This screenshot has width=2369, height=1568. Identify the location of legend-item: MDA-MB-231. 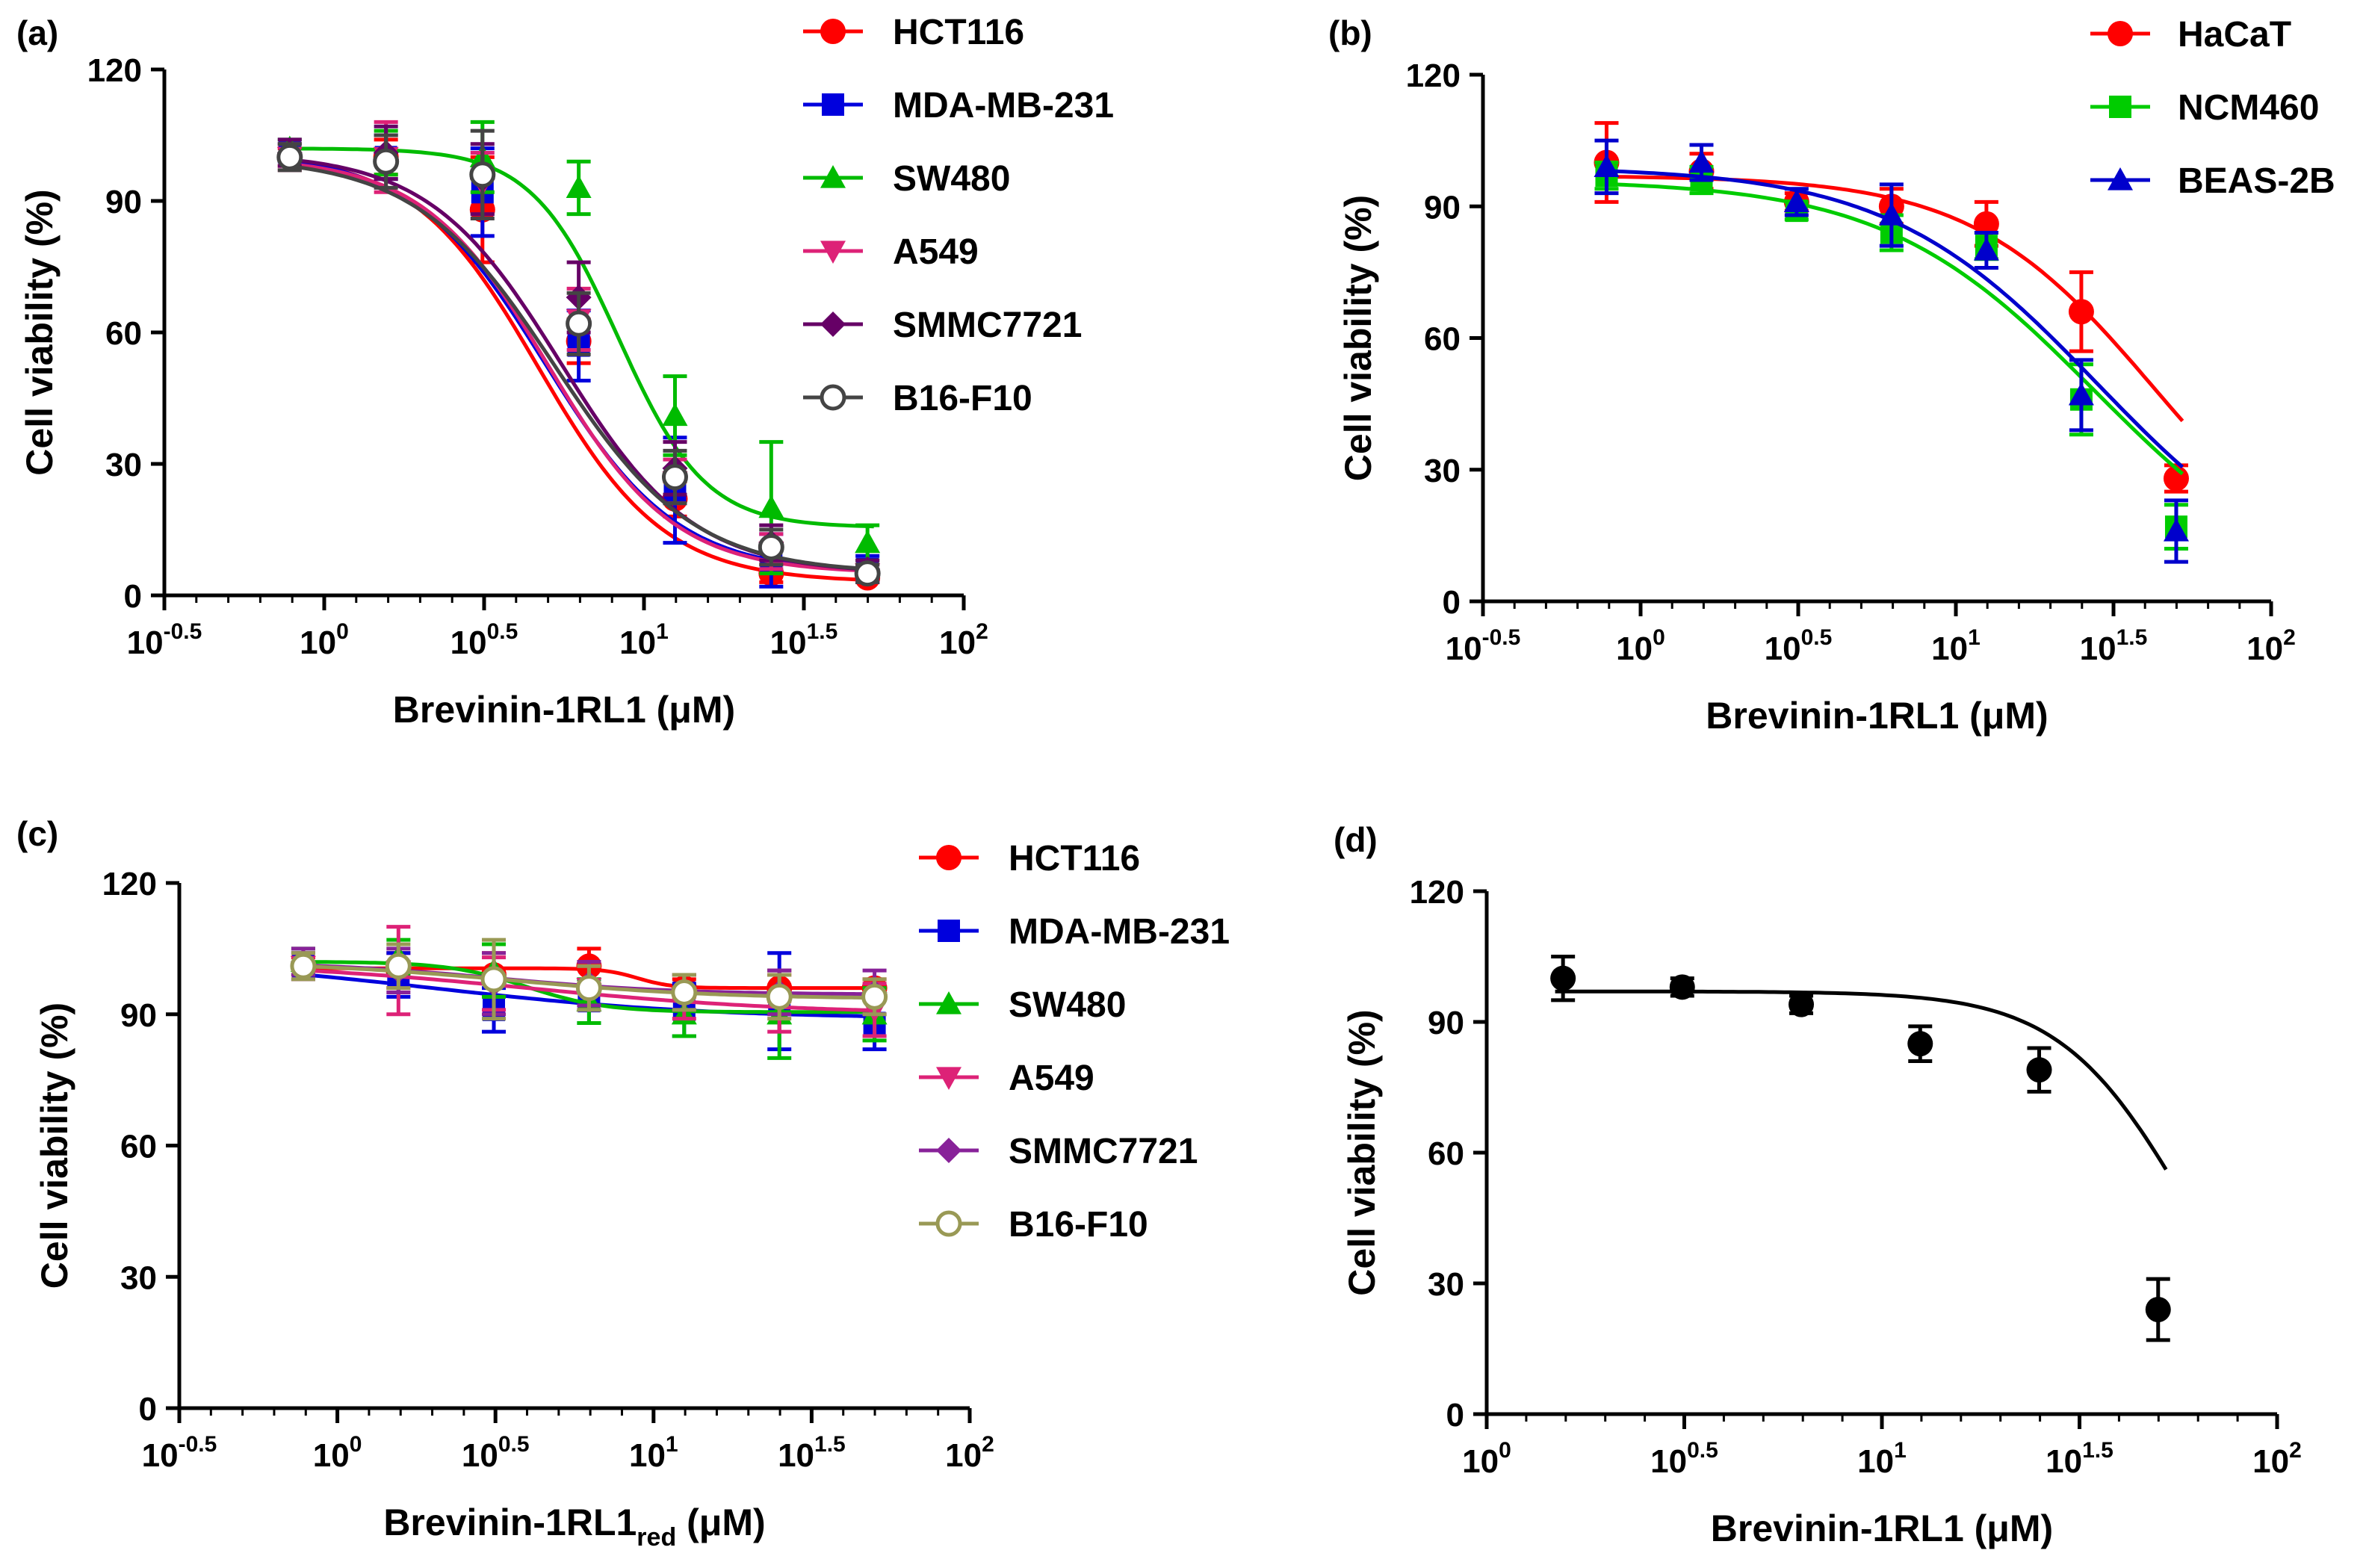
(1074, 932).